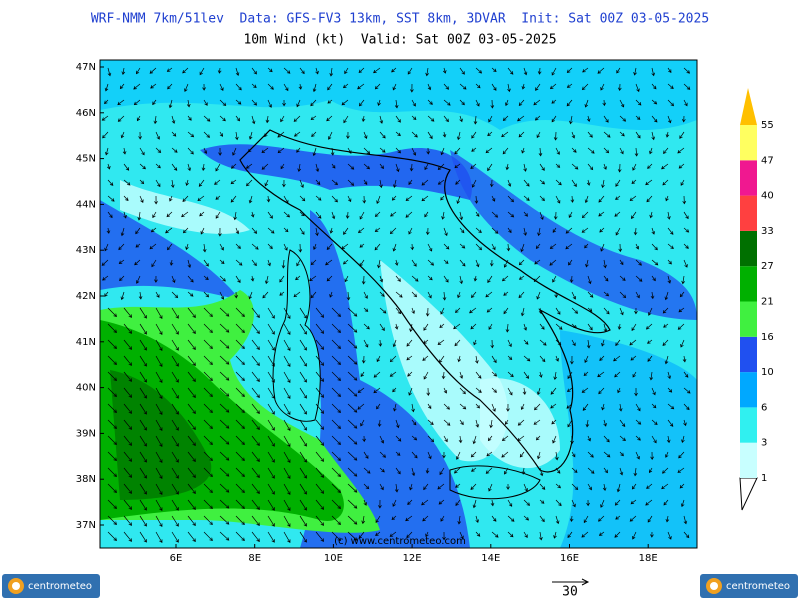 The image size is (800, 604). I want to click on lat-label: 44N, so click(86, 204).